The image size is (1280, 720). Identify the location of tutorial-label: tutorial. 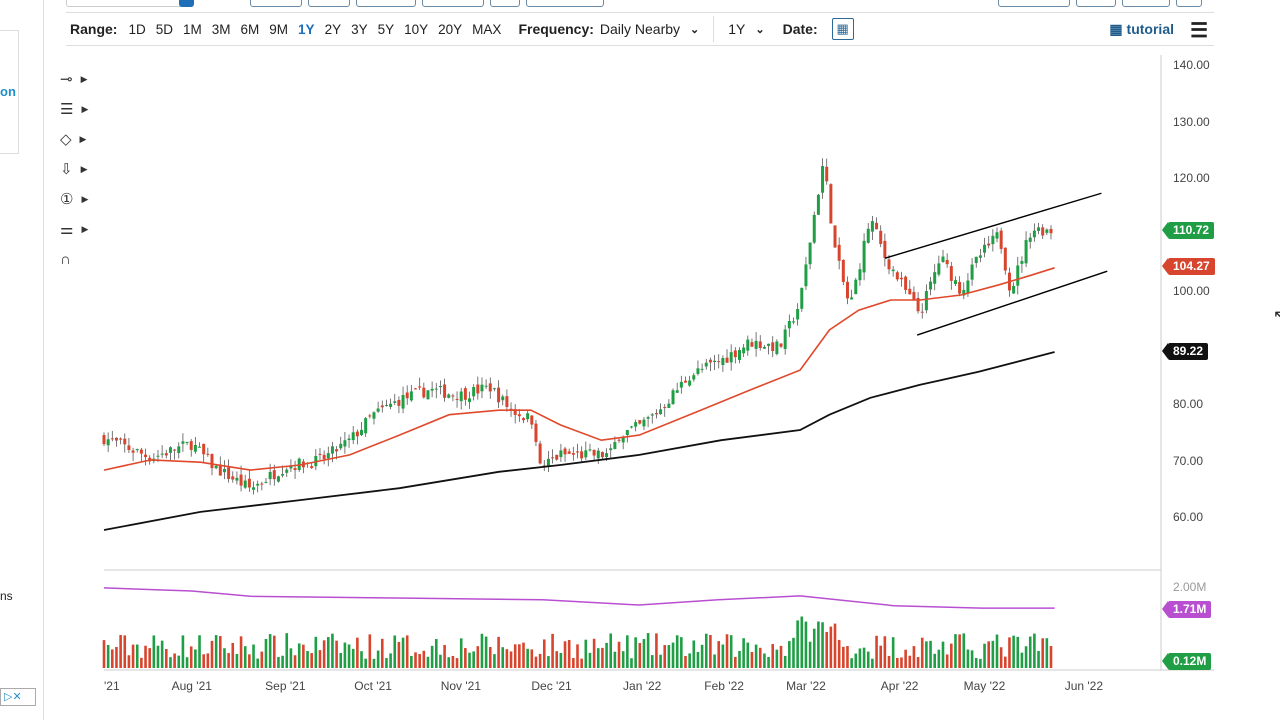
(1150, 29).